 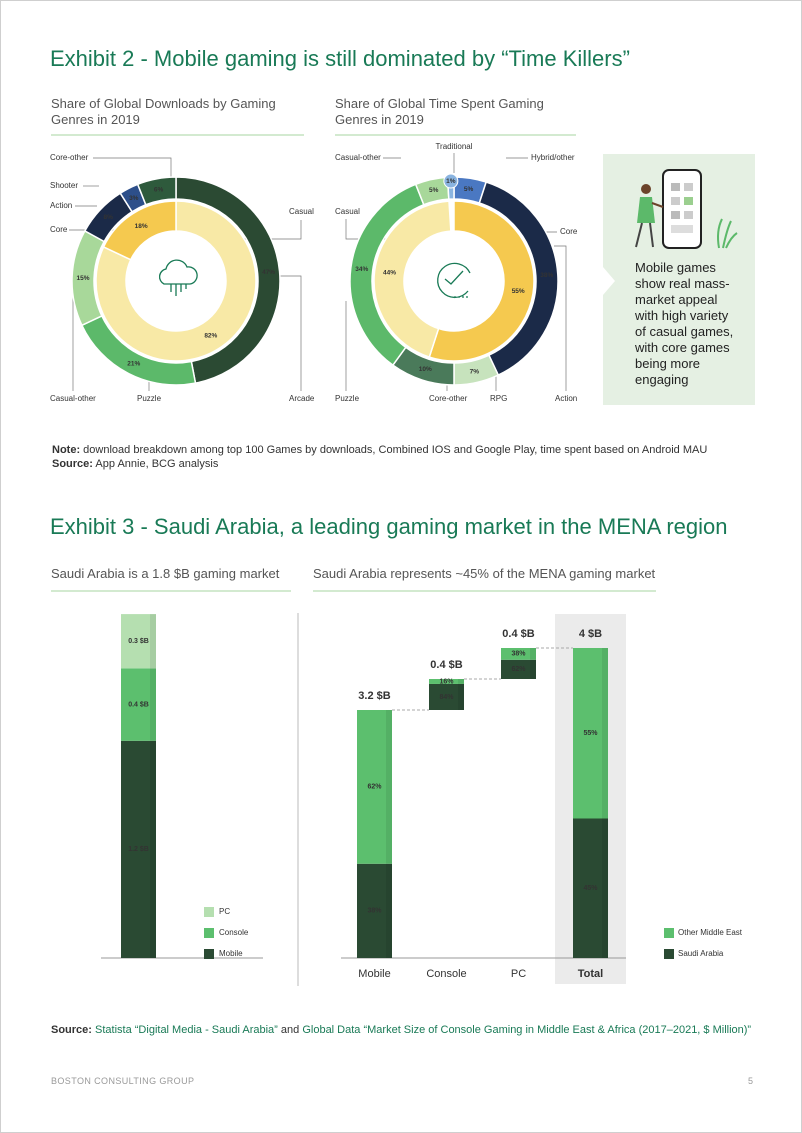 I want to click on value-label: 47%, so click(x=268, y=272).